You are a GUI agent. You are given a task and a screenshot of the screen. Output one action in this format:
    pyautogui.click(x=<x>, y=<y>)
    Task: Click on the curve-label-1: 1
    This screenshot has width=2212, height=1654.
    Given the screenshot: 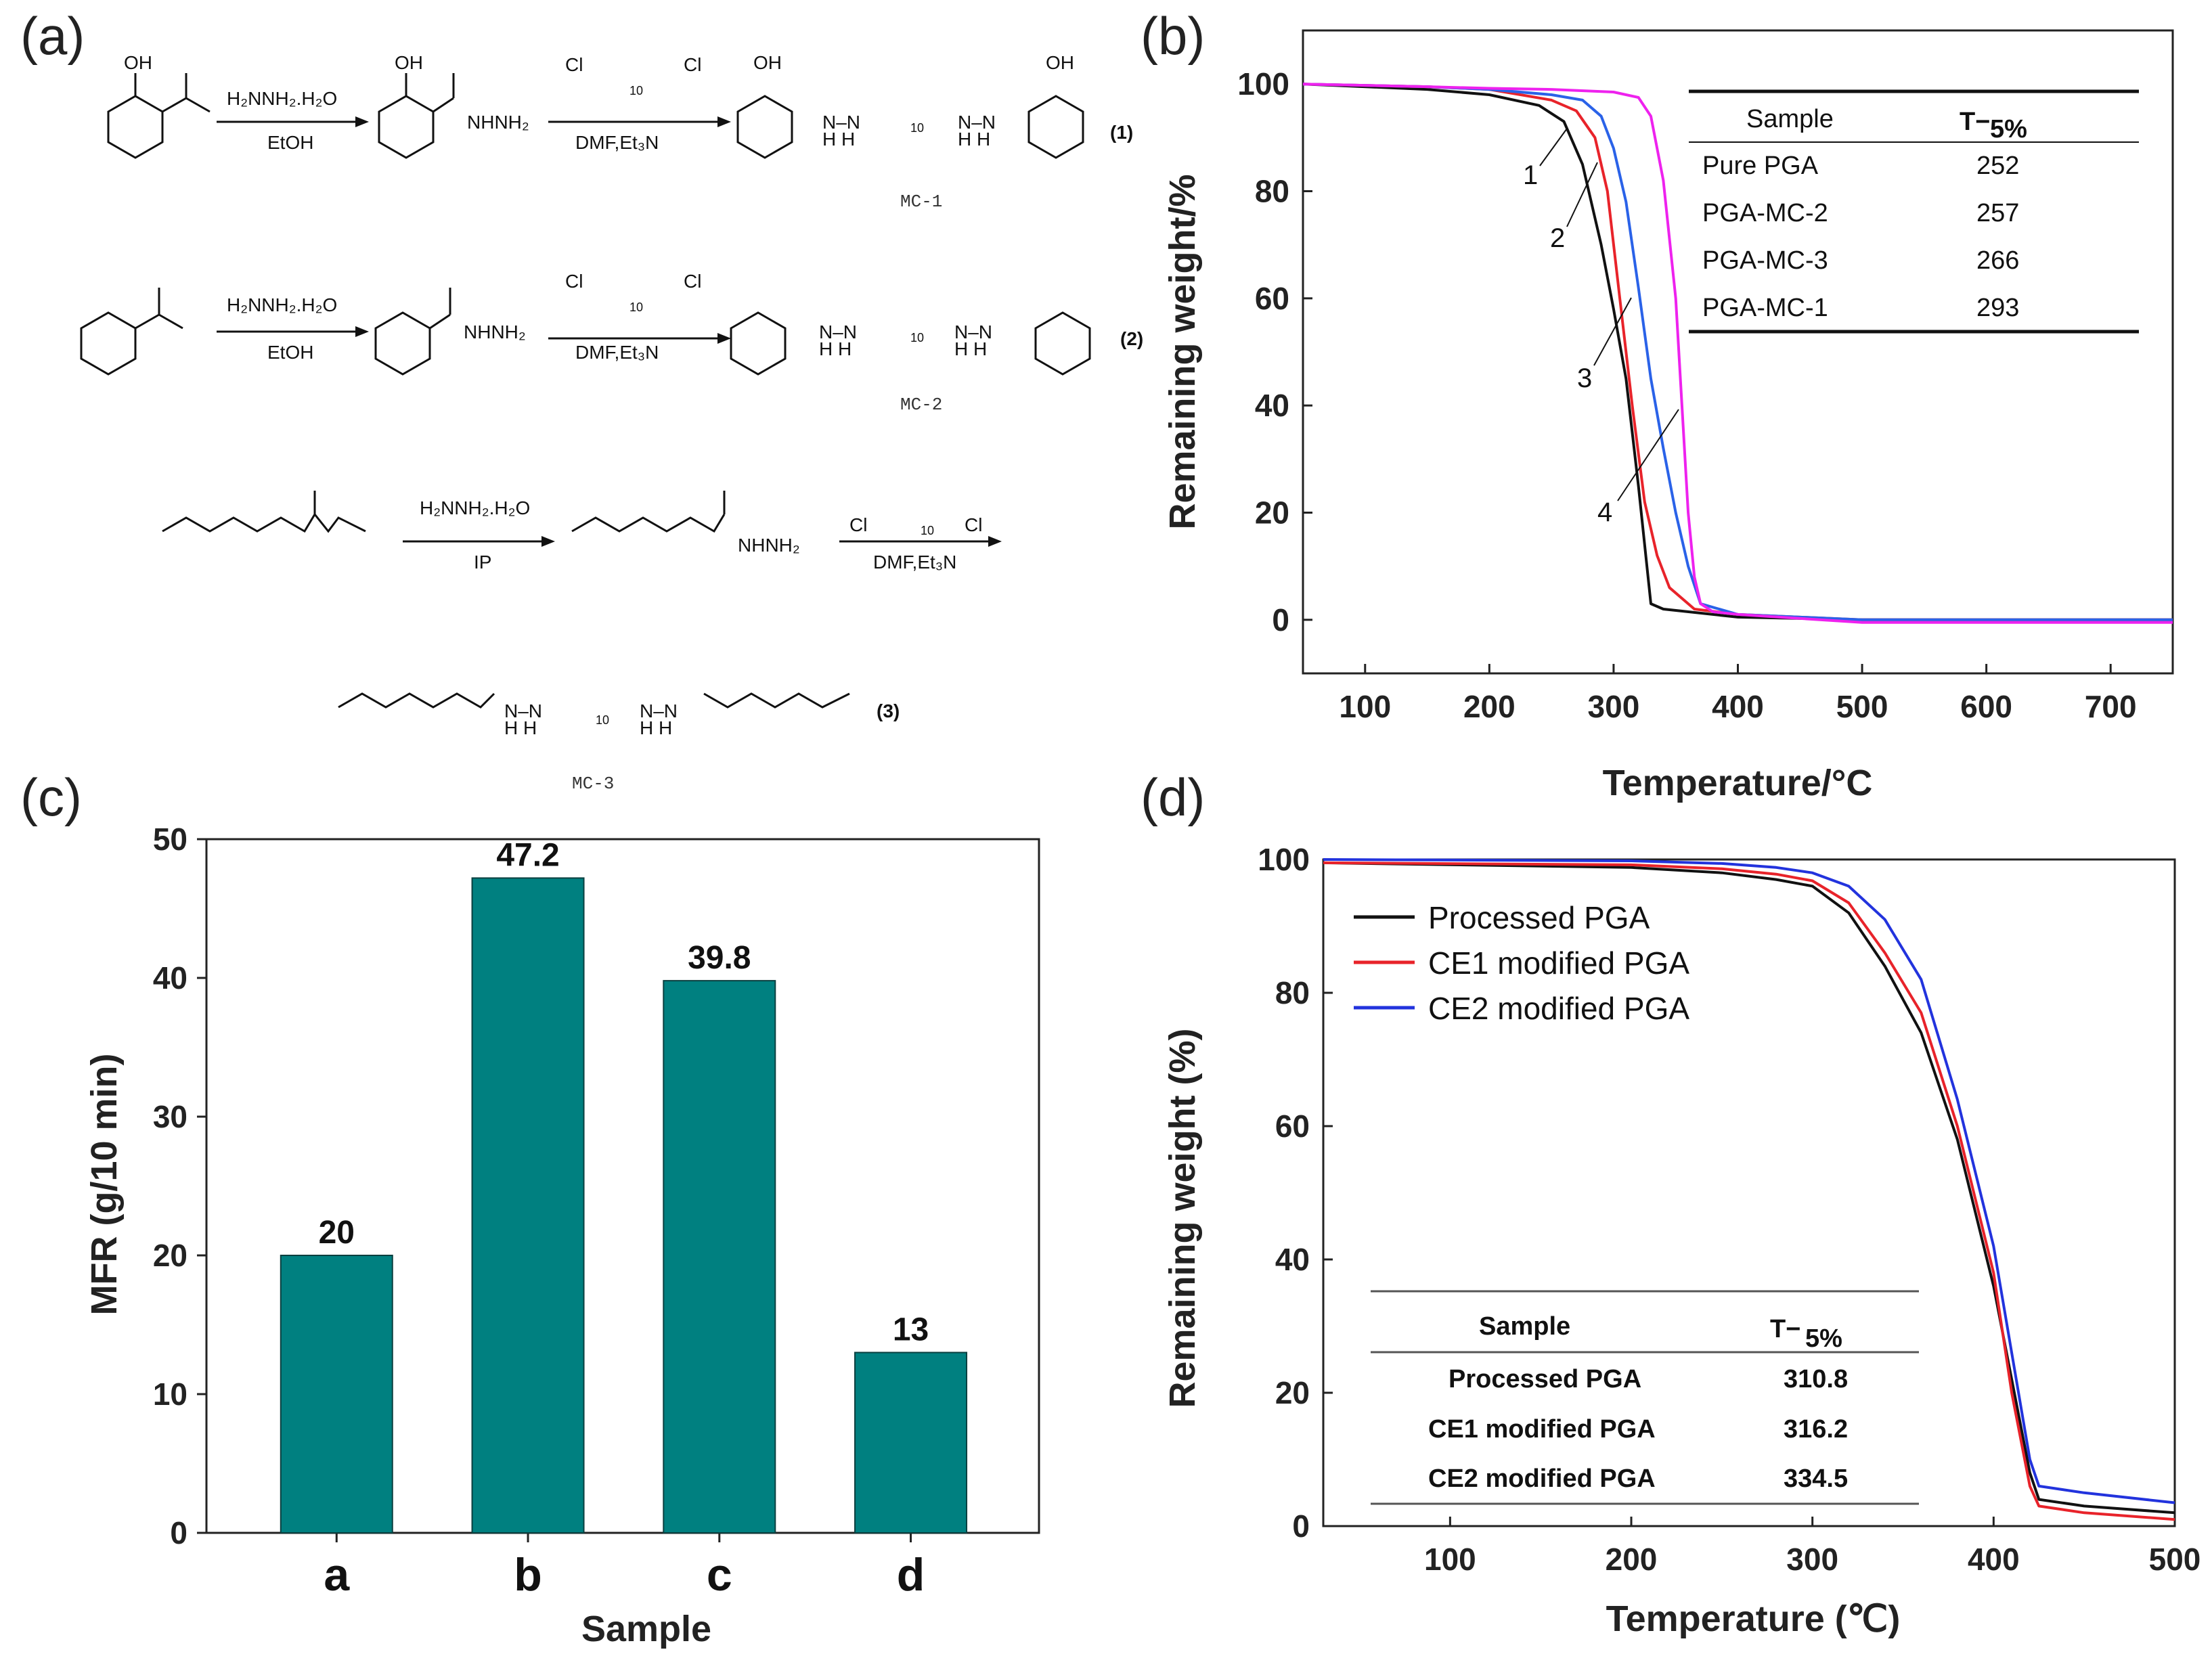 What is the action you would take?
    pyautogui.click(x=1530, y=175)
    